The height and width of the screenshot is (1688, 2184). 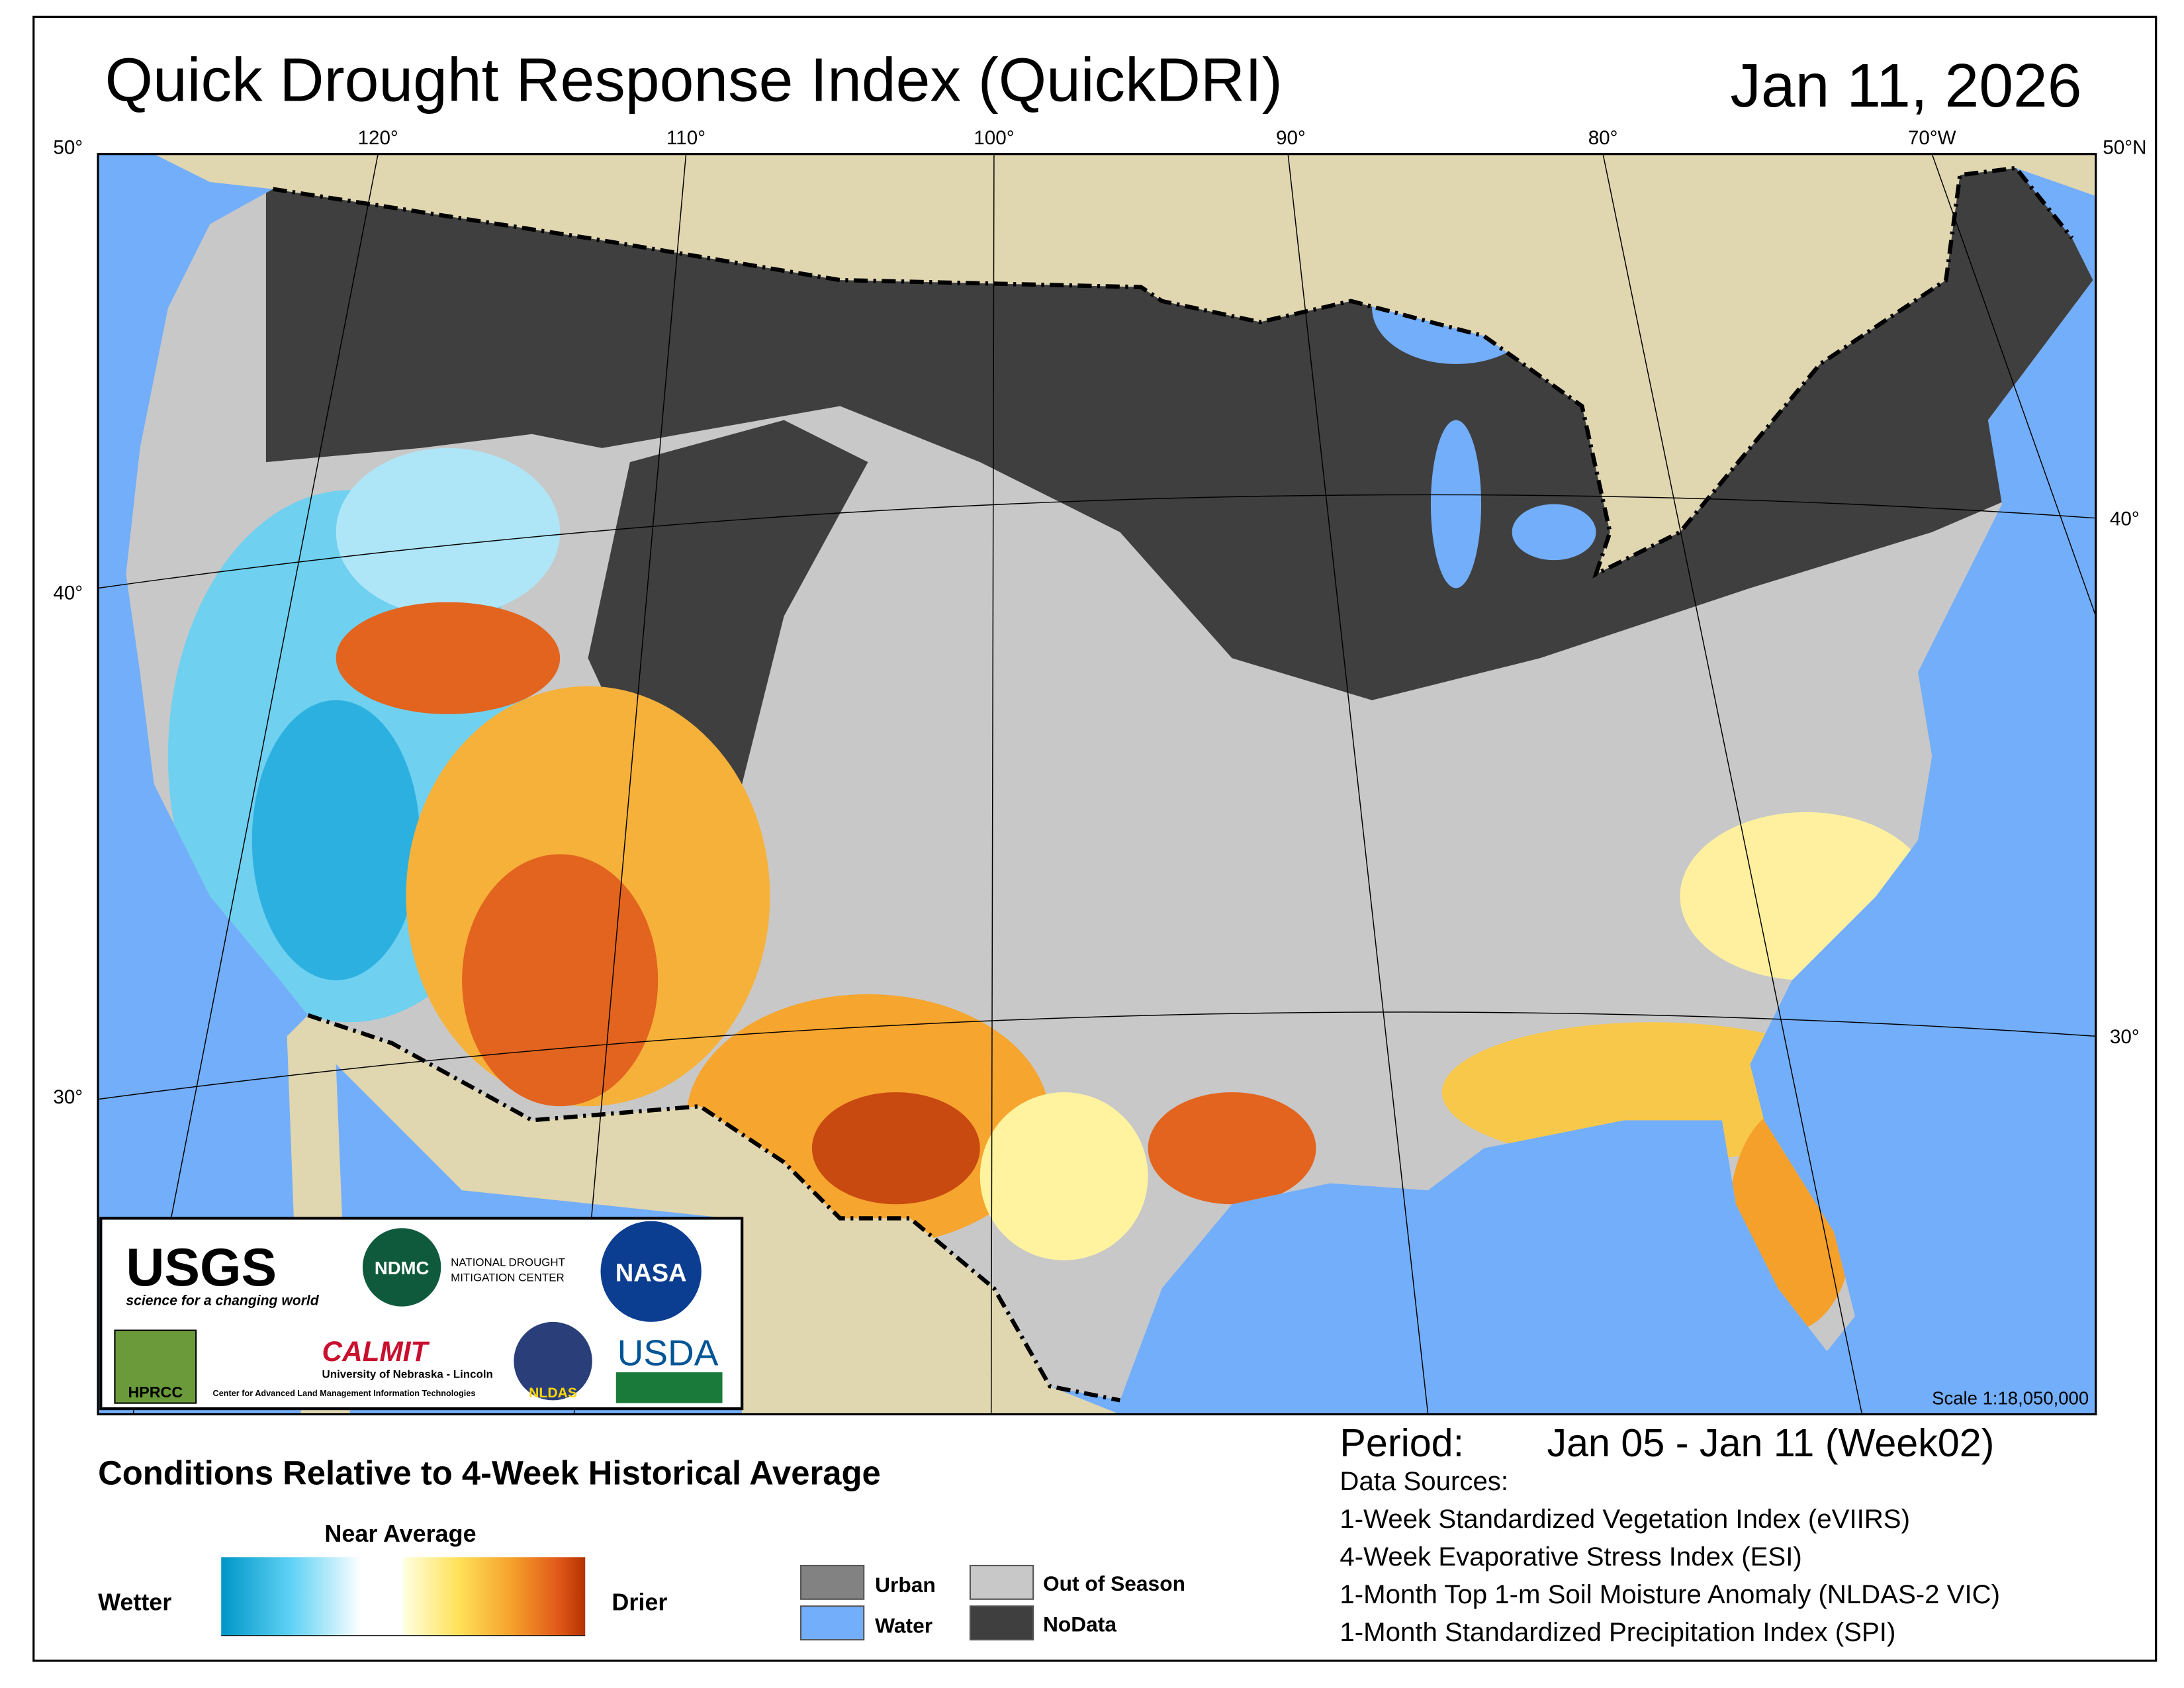 What do you see at coordinates (223, 1301) in the screenshot?
I see `logo-text: science for a changing world` at bounding box center [223, 1301].